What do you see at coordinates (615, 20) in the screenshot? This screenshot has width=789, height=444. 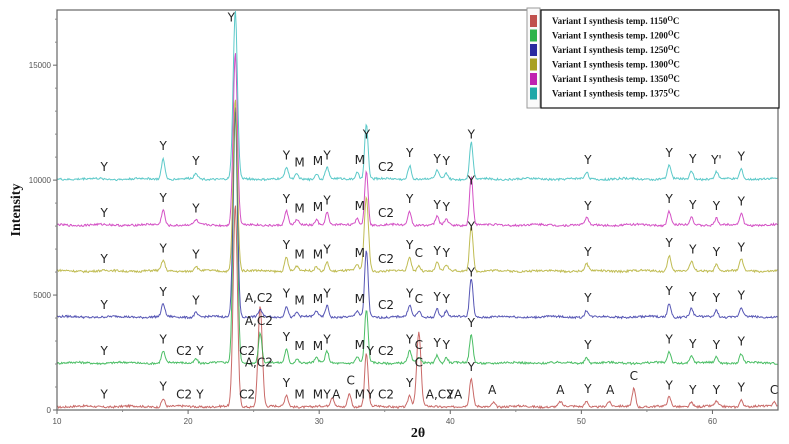 I see `legend-label: Variant I synthesis temp. 1150OC` at bounding box center [615, 20].